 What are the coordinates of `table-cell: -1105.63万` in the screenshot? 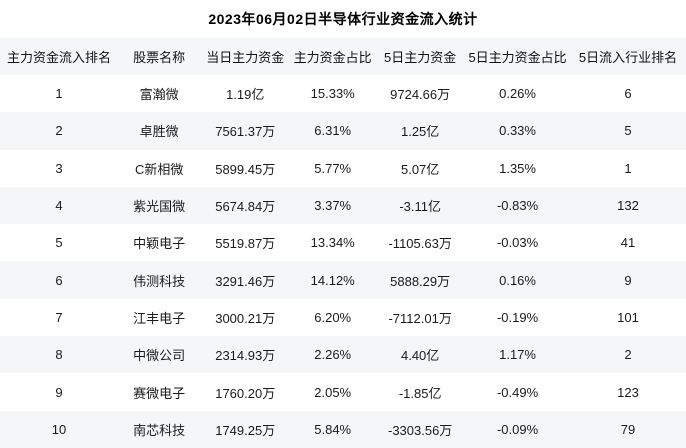 It's located at (420, 244).